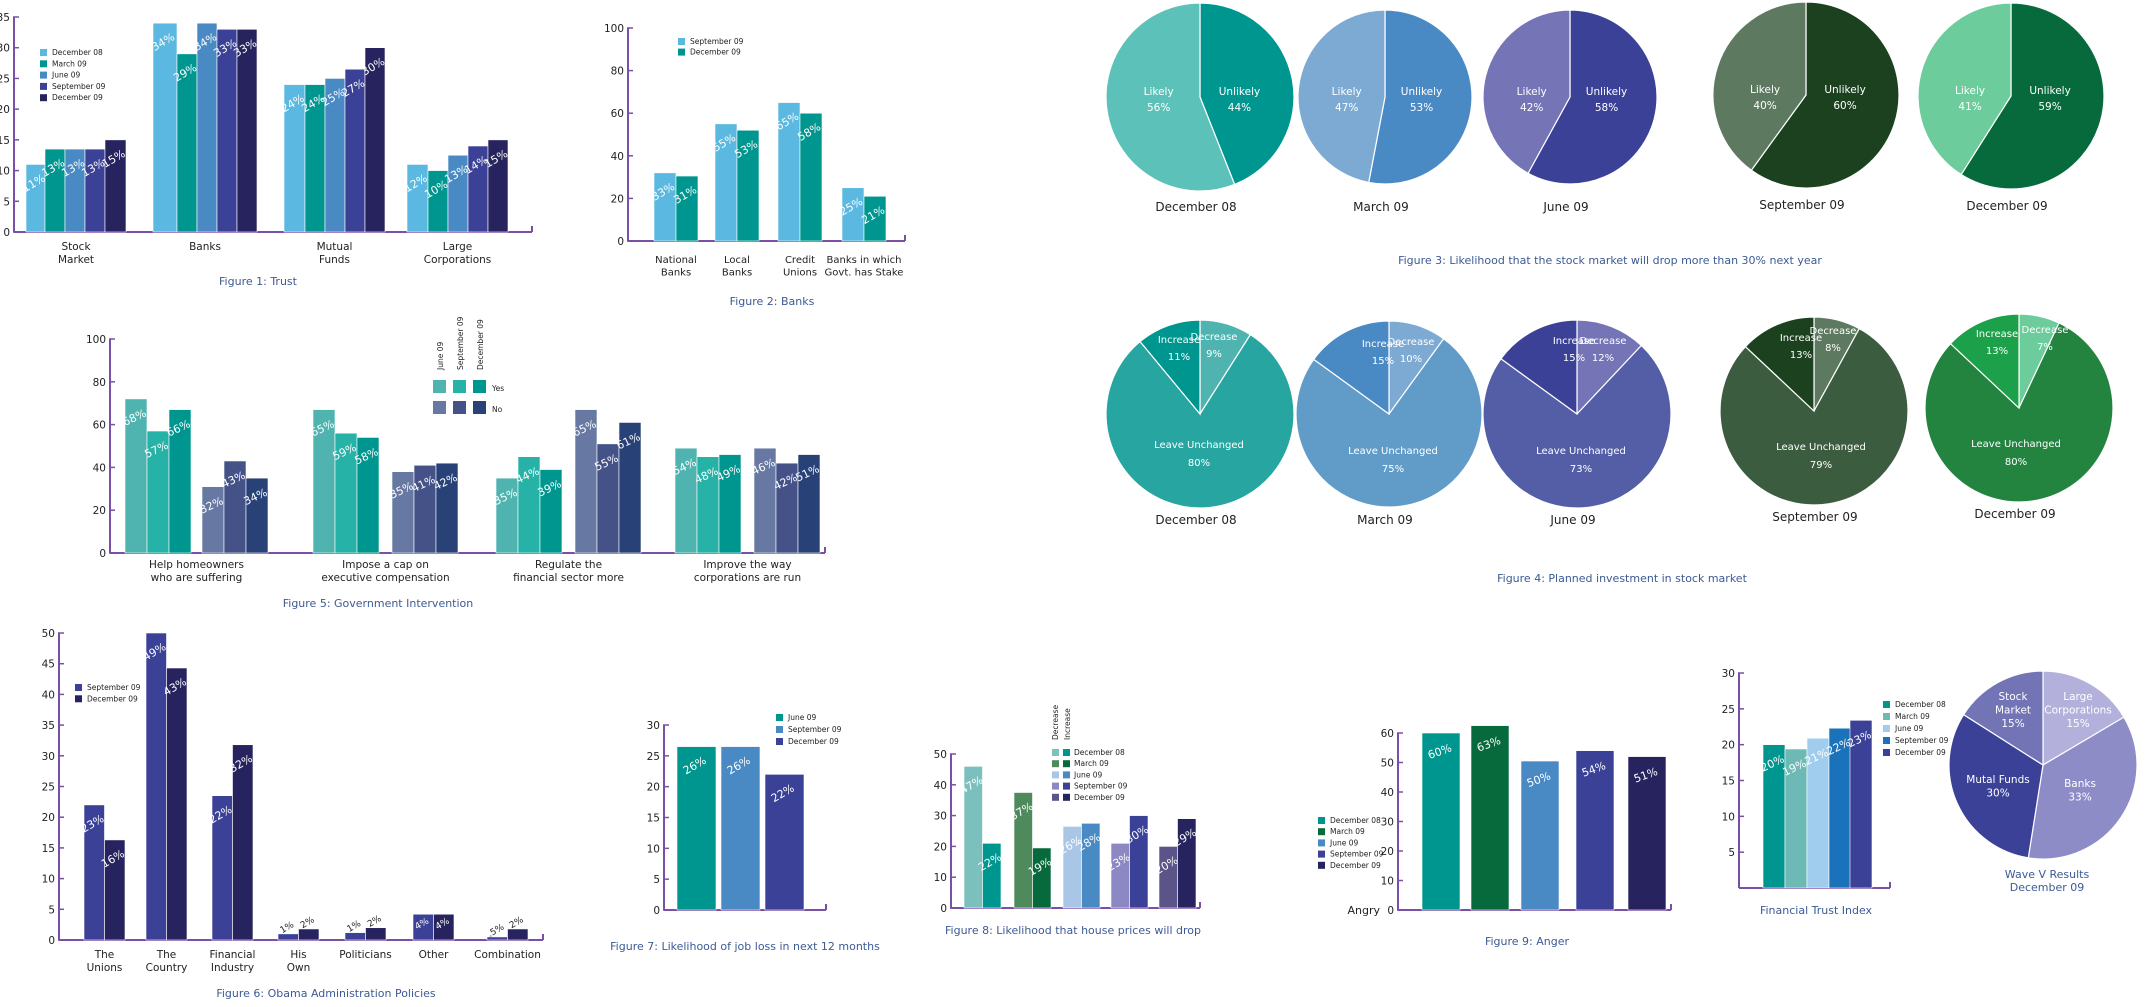  What do you see at coordinates (1728, 674) in the screenshot?
I see `label-line: 30` at bounding box center [1728, 674].